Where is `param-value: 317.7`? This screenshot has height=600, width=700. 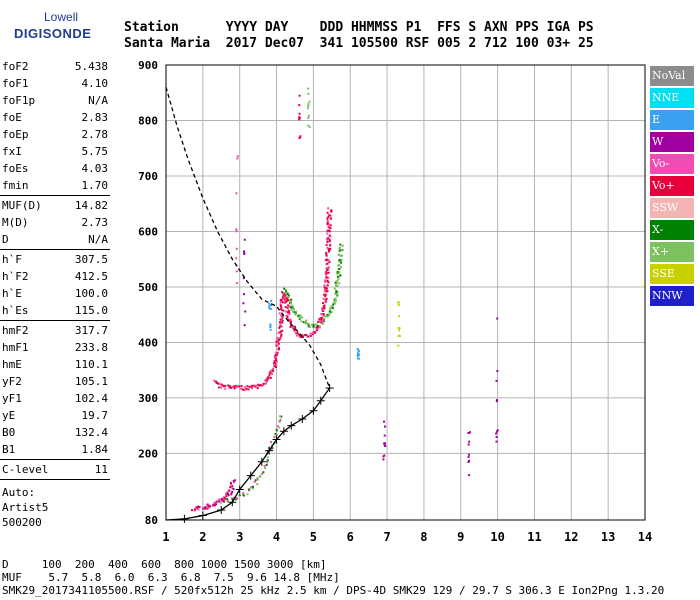 param-value: 317.7 is located at coordinates (91, 330).